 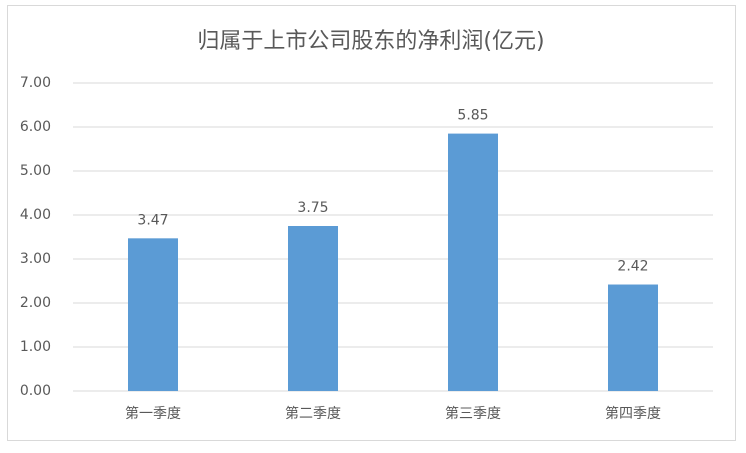 I want to click on y-tick-label: 6.00, so click(x=35, y=127).